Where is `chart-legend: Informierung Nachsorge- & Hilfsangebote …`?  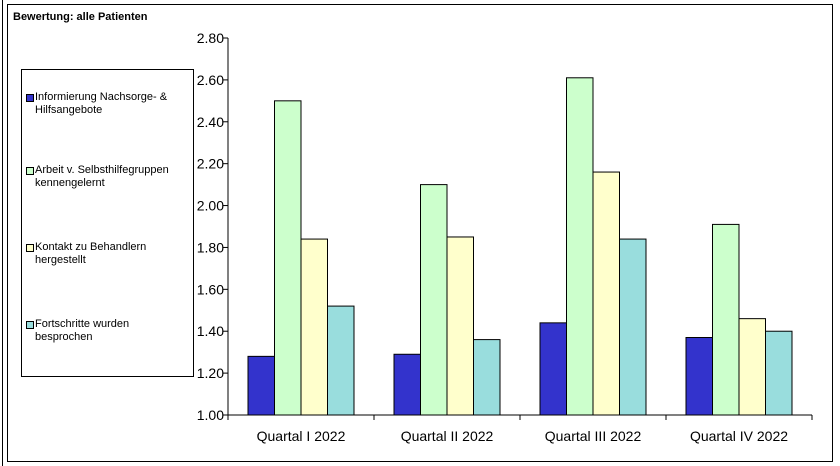
chart-legend: Informierung Nachsorge- & Hilfsangebote … is located at coordinates (107, 223).